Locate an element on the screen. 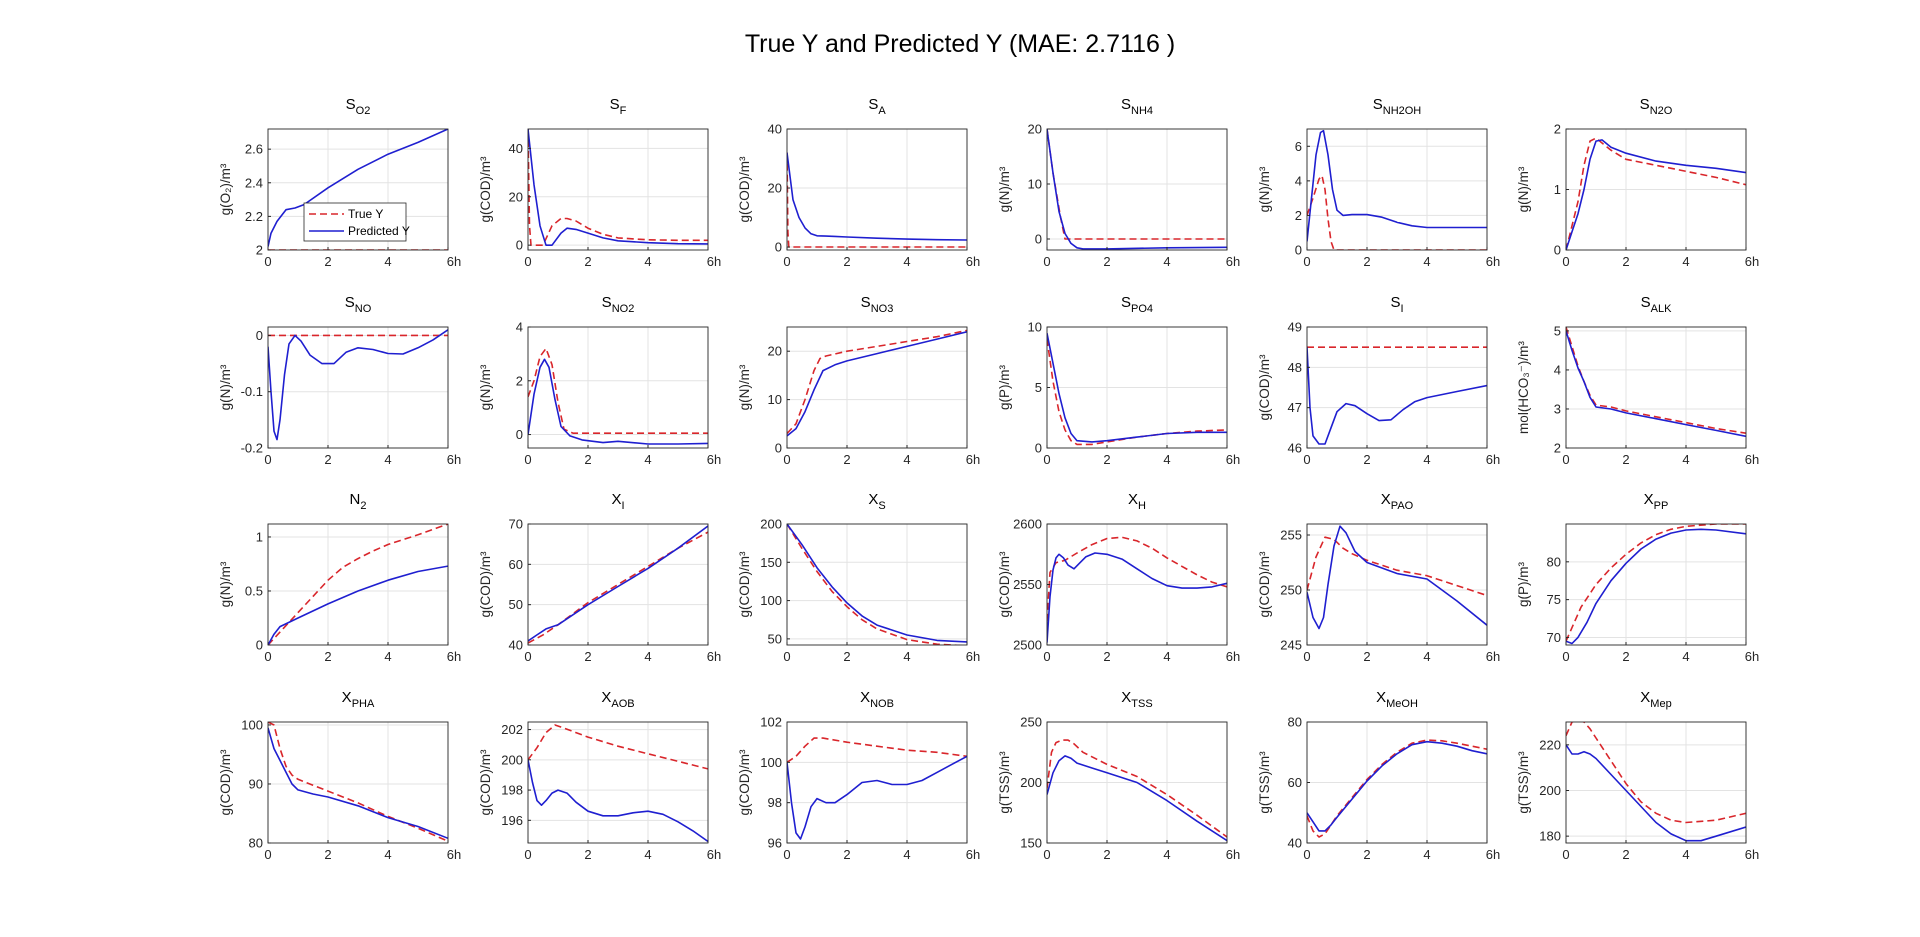  y-tick-label: 2550 is located at coordinates (1027, 584).